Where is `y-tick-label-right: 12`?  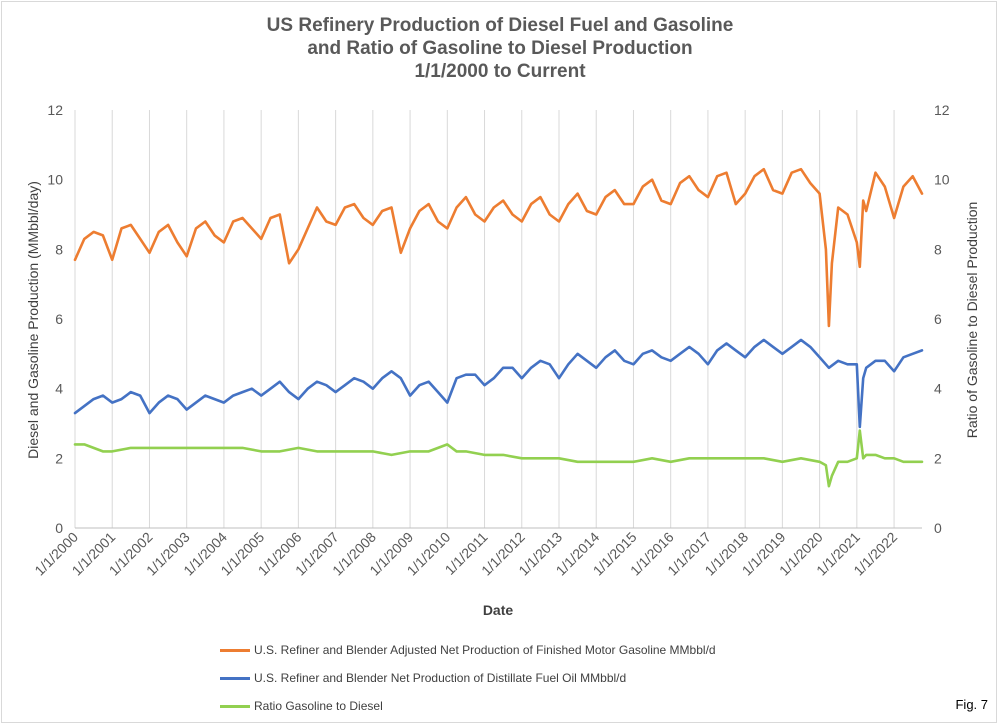
y-tick-label-right: 12 is located at coordinates (942, 110).